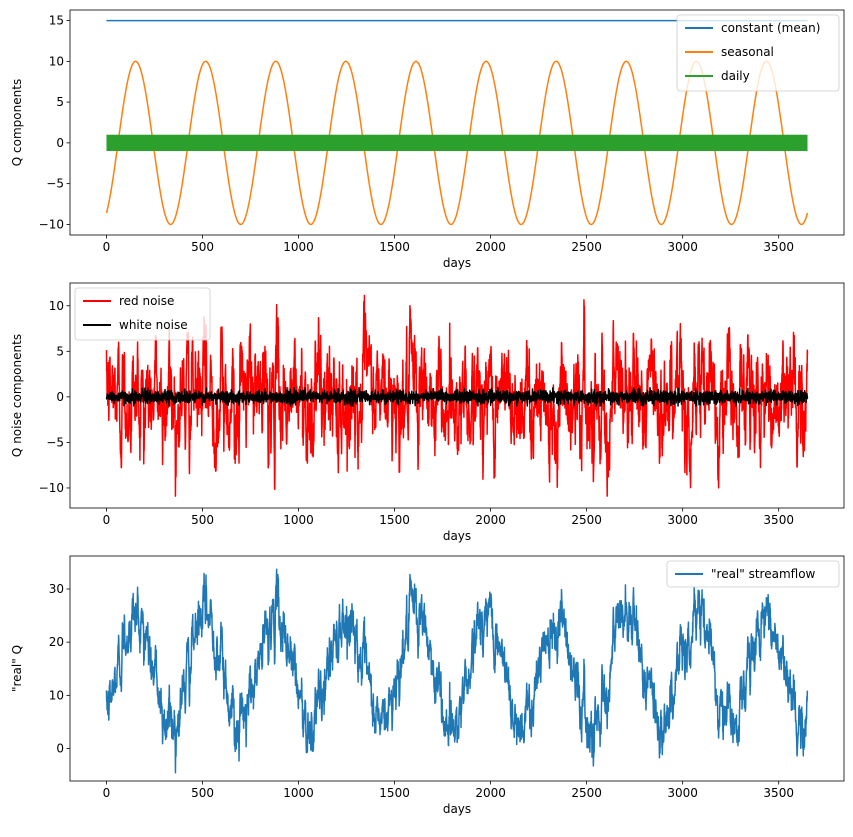 This screenshot has width=853, height=837. I want to click on series-line-daily, so click(457, 143).